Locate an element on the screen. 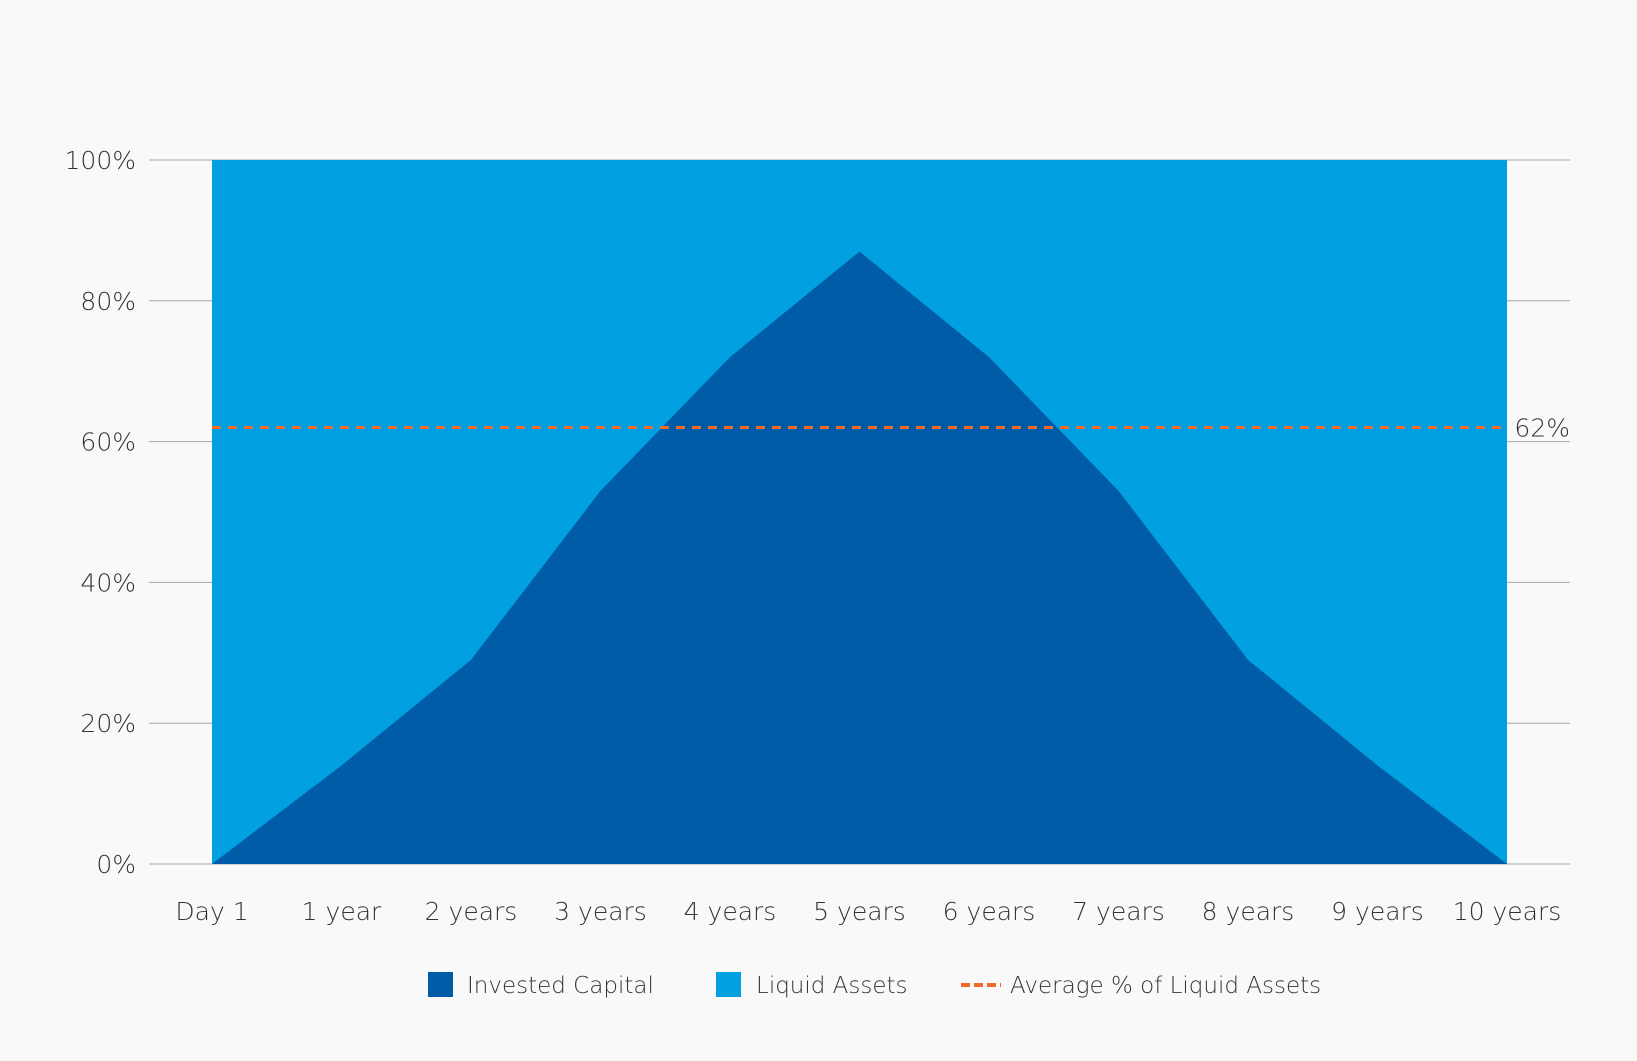  x-tick-label: 5 years is located at coordinates (859, 911).